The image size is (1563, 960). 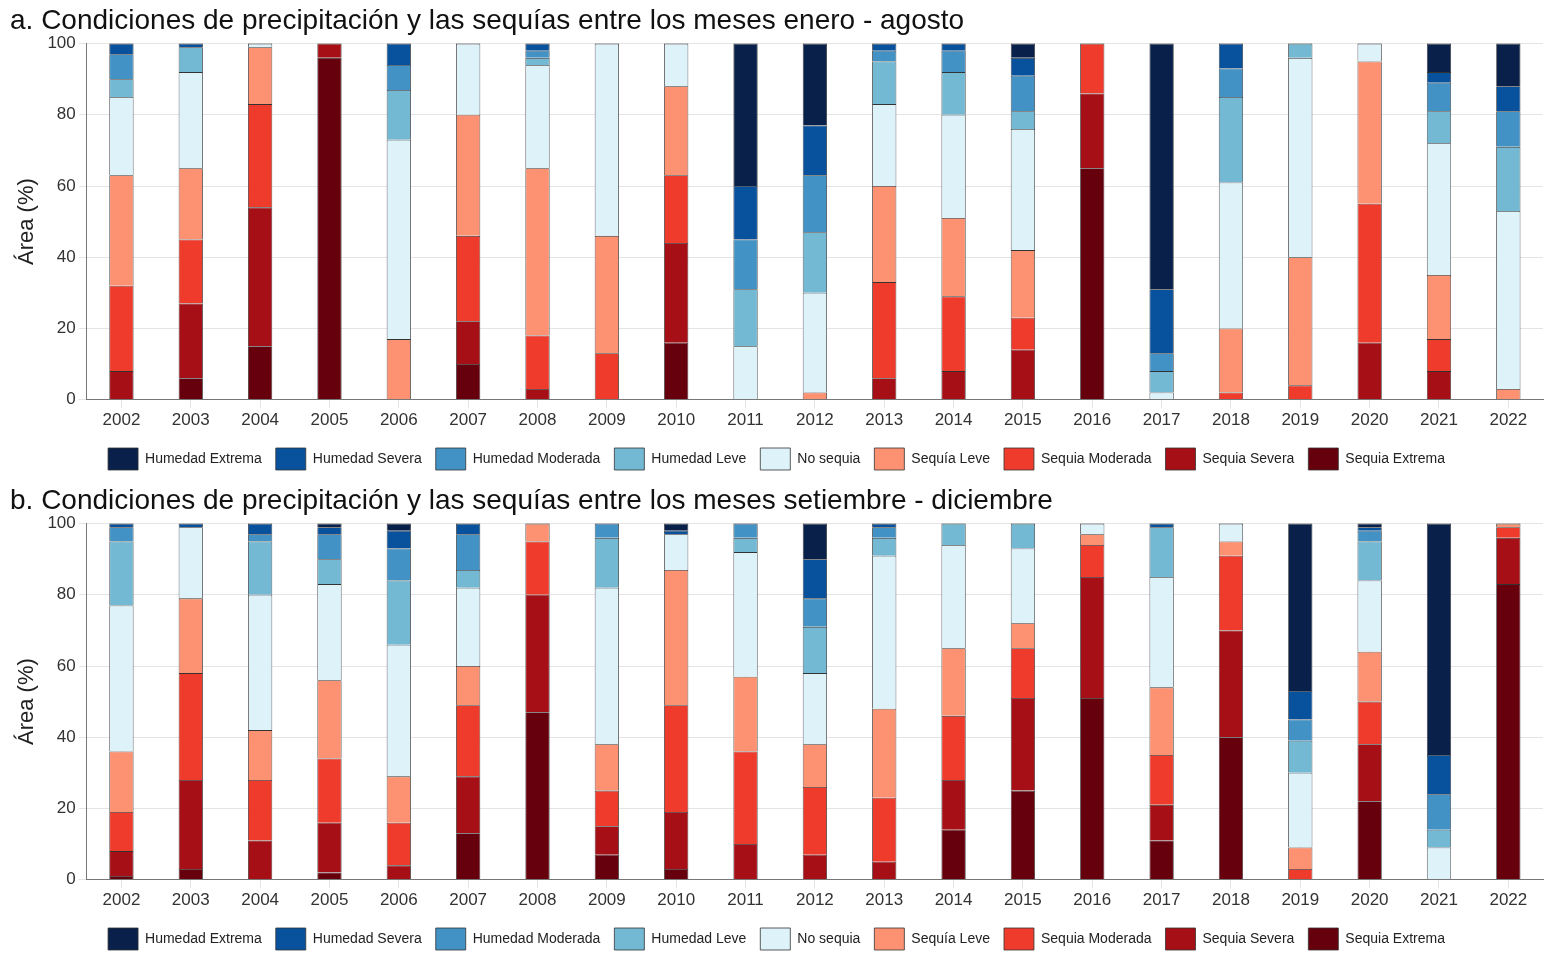 I want to click on chart-title: b. Condiciones de precipitación y las sequías entre los meses setiembre - diciembre, so click(x=531, y=499).